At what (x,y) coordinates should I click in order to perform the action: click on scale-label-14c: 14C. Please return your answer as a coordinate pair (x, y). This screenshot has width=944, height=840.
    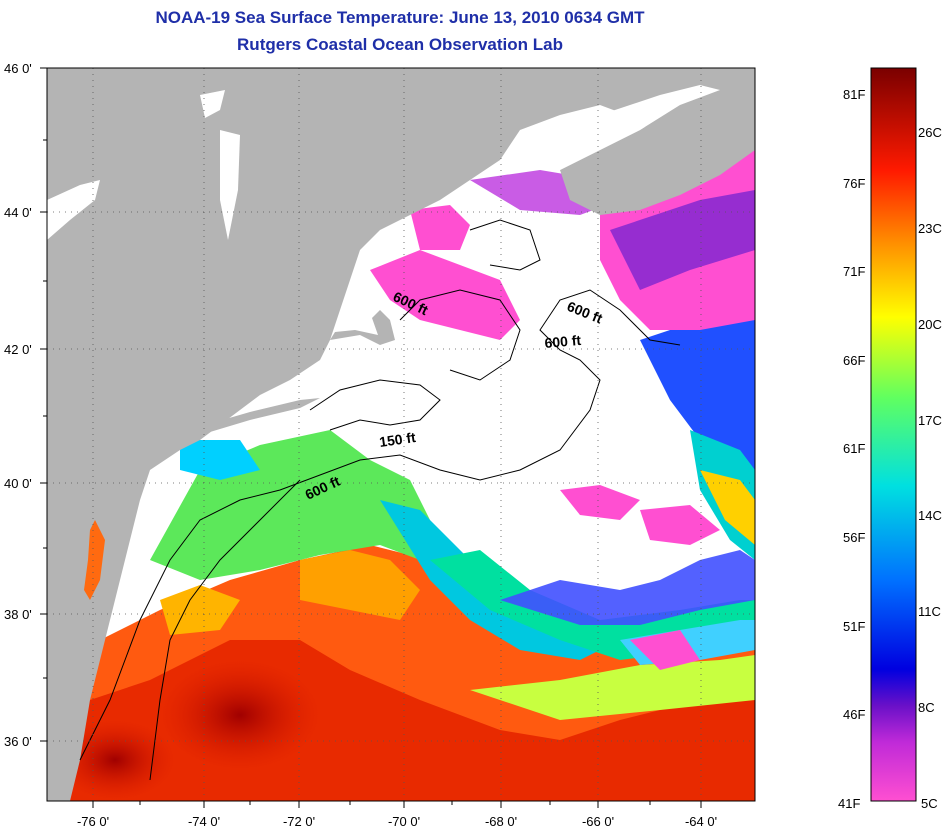
    Looking at the image, I should click on (930, 515).